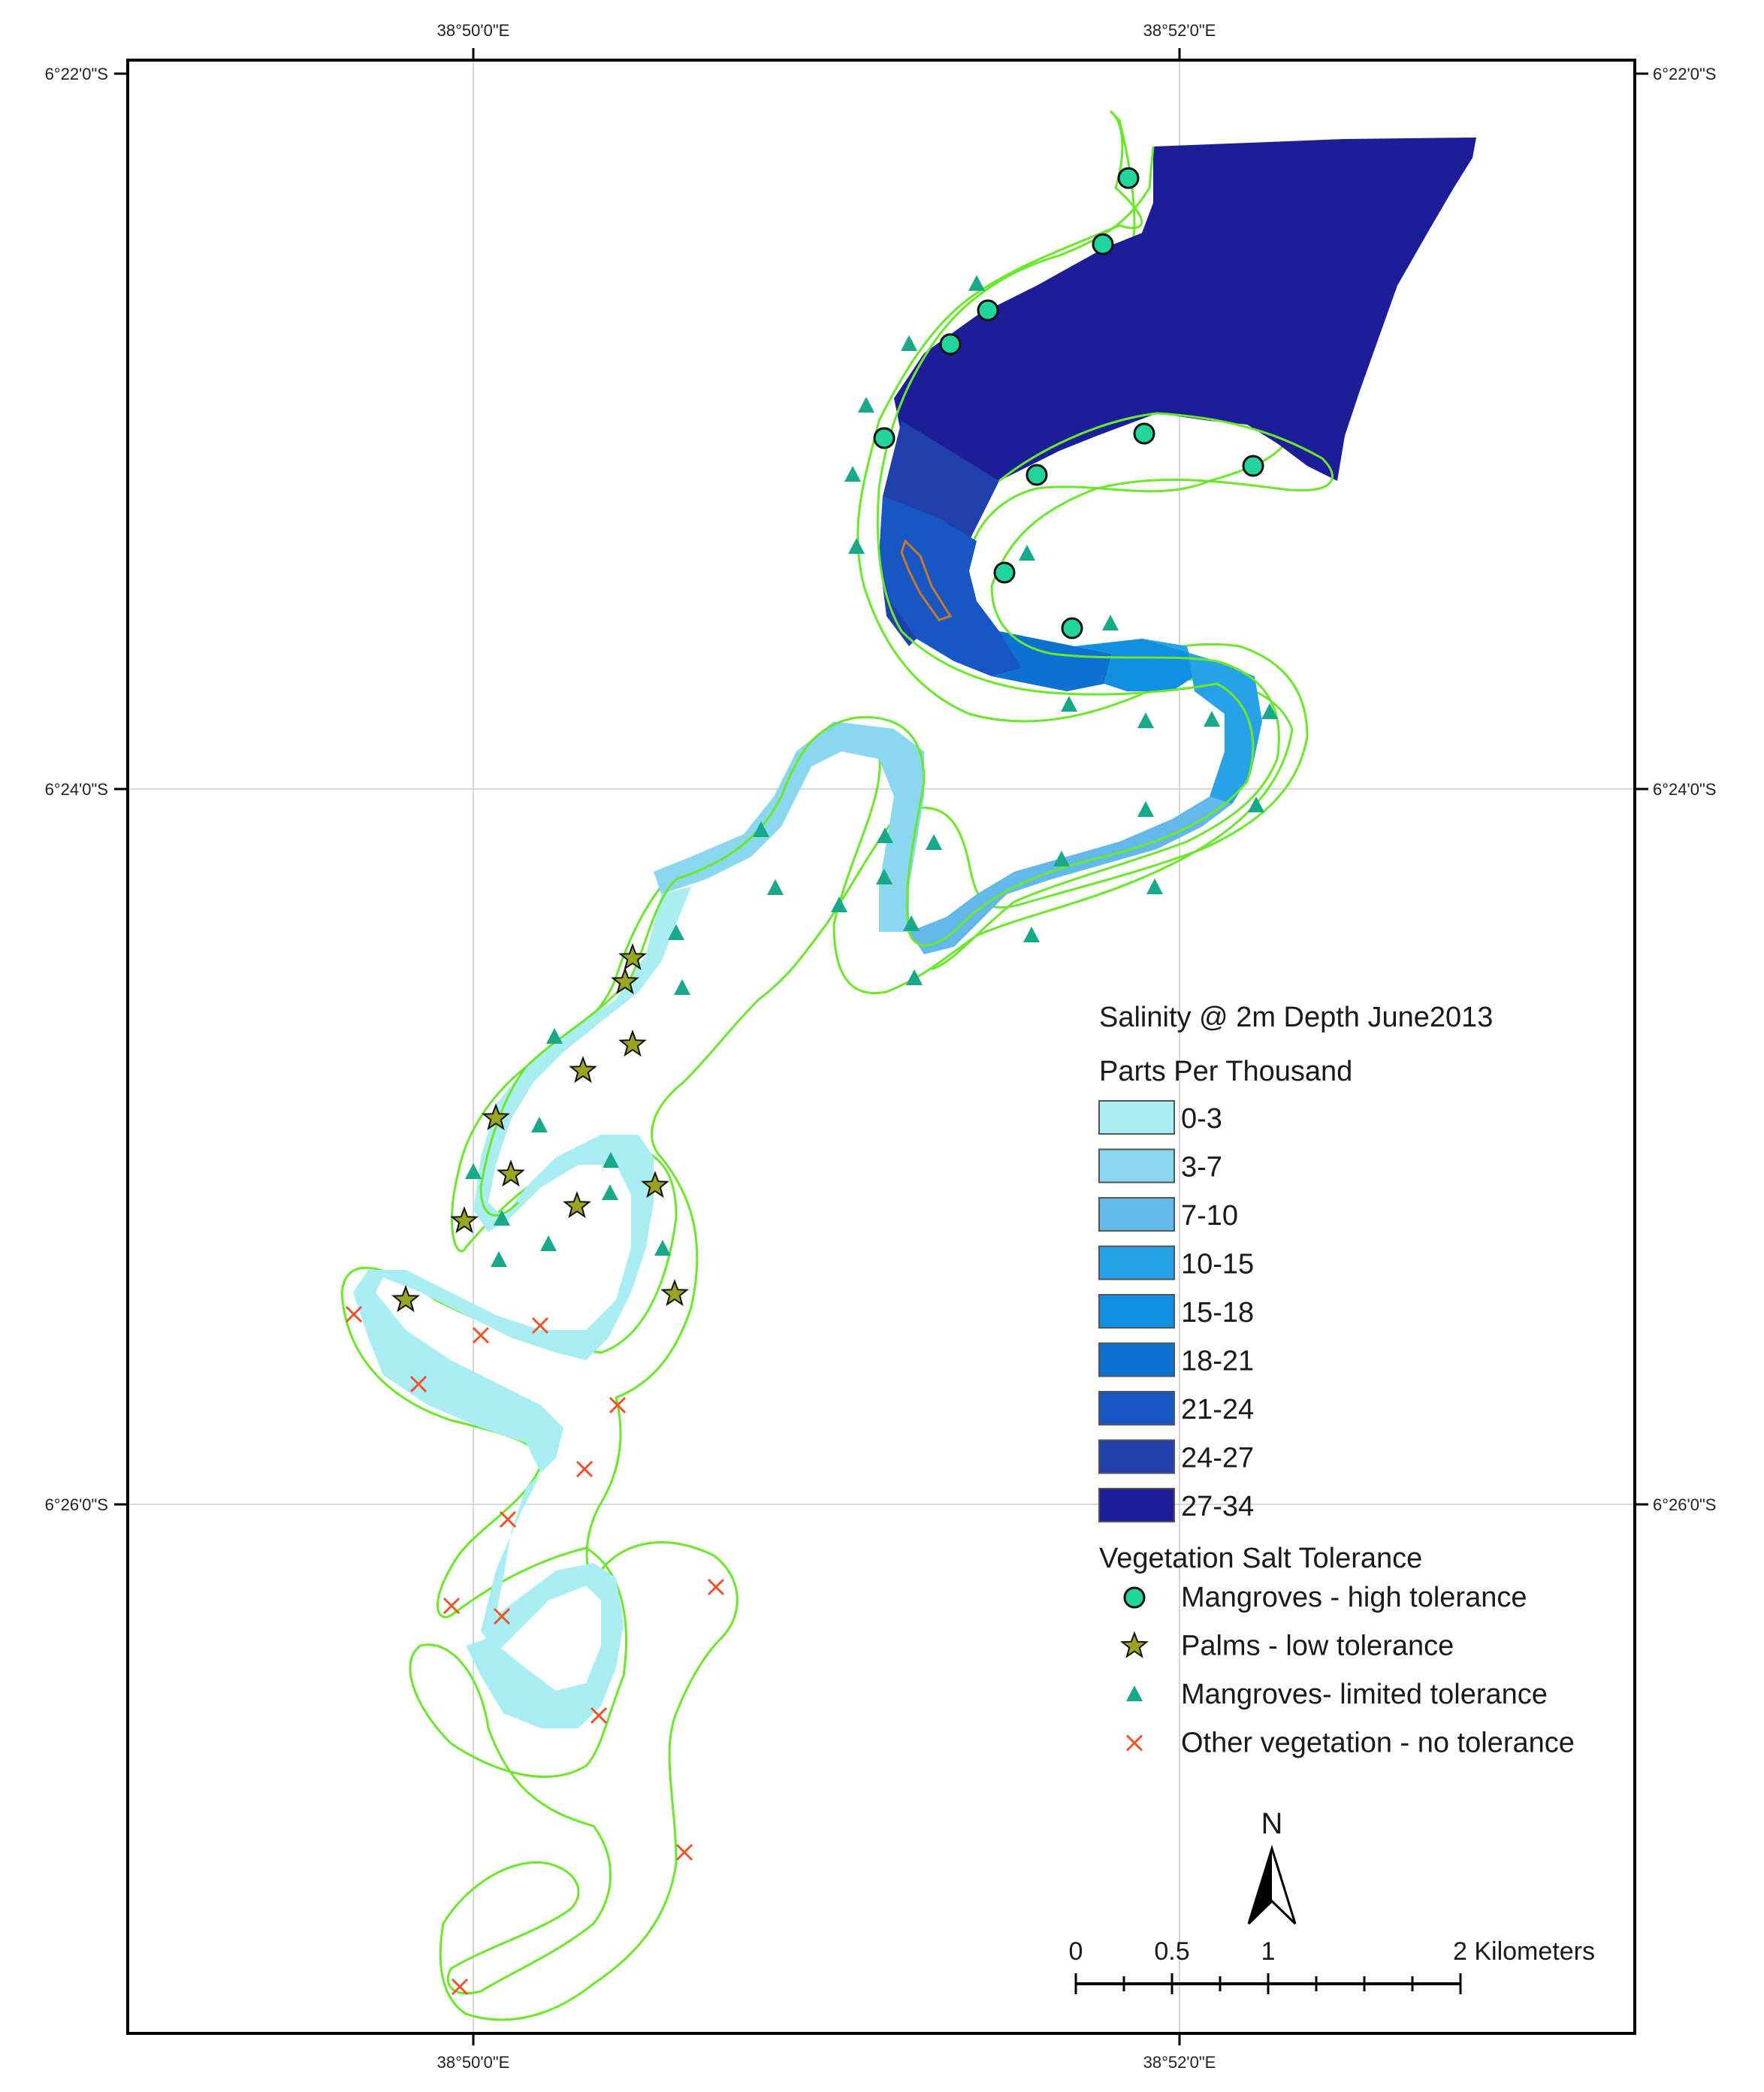 This screenshot has width=1764, height=2092. What do you see at coordinates (1217, 1313) in the screenshot?
I see `legend-class-label: 15-18` at bounding box center [1217, 1313].